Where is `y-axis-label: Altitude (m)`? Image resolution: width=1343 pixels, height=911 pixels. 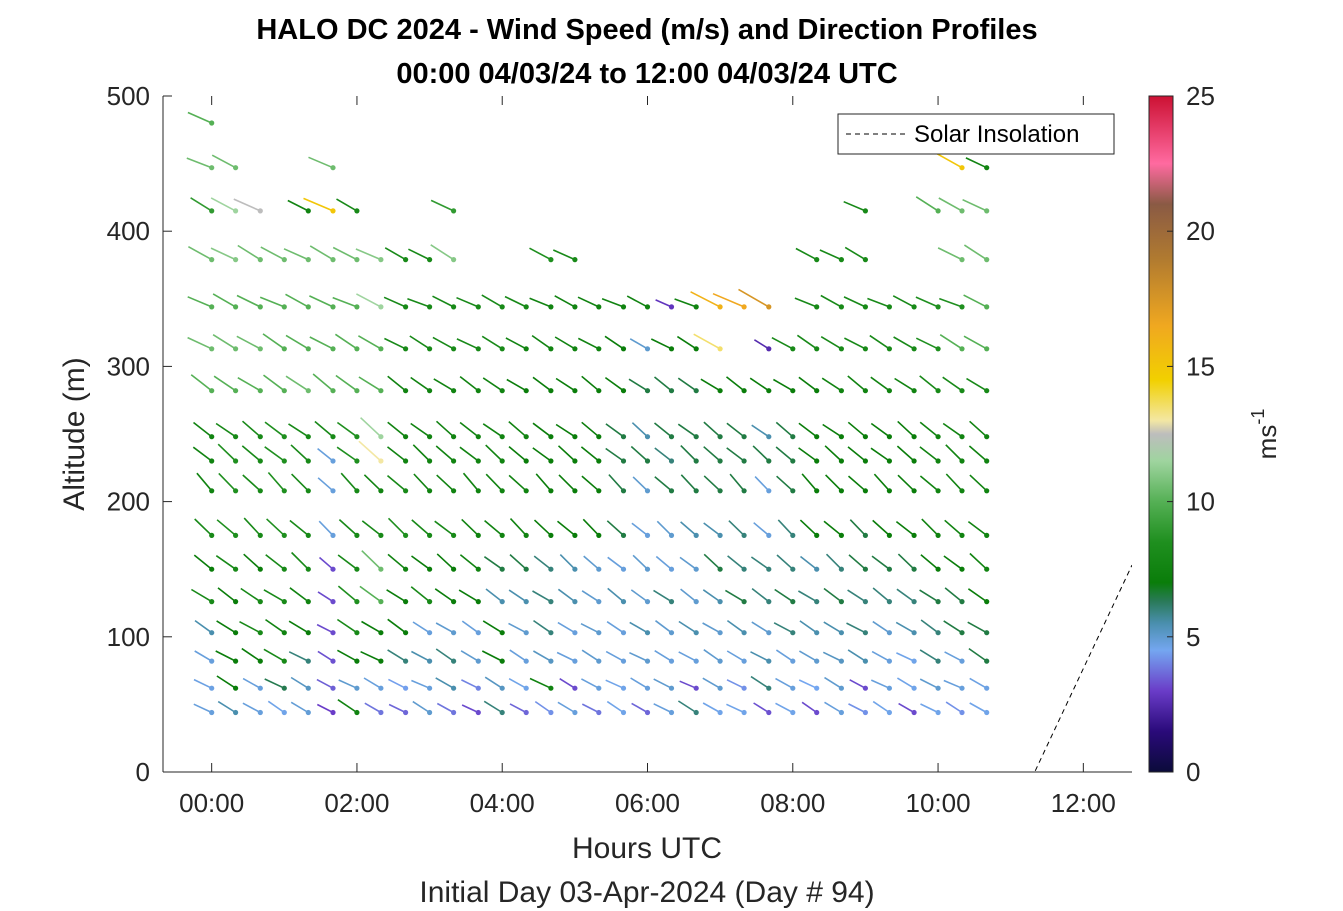 y-axis-label: Altitude (m) is located at coordinates (74, 433).